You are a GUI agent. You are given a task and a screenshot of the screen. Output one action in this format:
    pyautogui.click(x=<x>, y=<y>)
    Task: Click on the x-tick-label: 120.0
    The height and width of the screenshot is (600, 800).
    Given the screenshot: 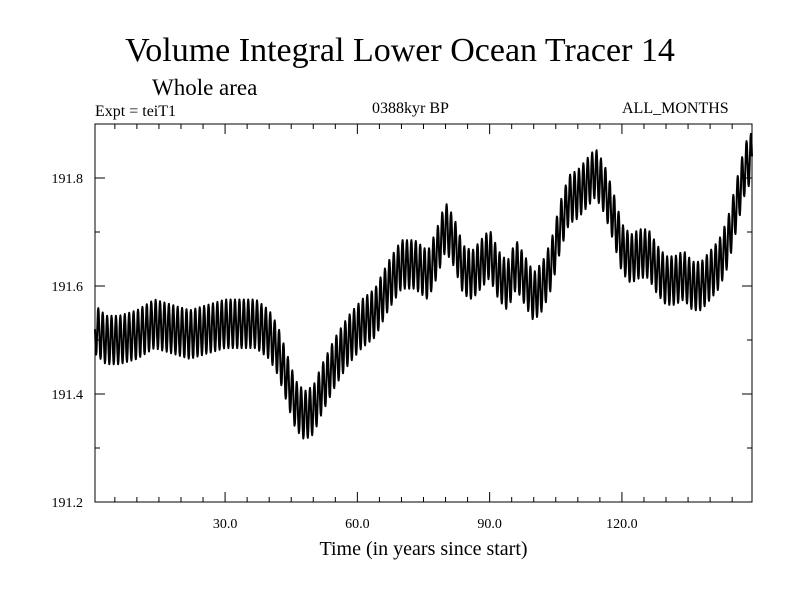 What is the action you would take?
    pyautogui.click(x=622, y=524)
    